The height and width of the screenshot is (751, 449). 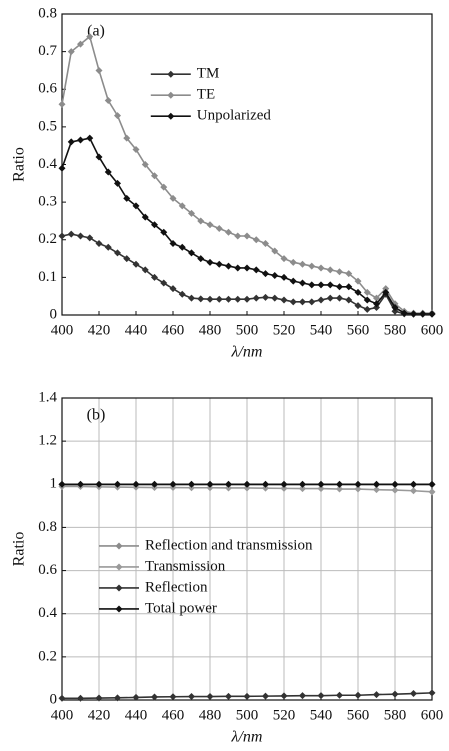 I want to click on y-tick-label: 0.2, so click(x=47, y=656).